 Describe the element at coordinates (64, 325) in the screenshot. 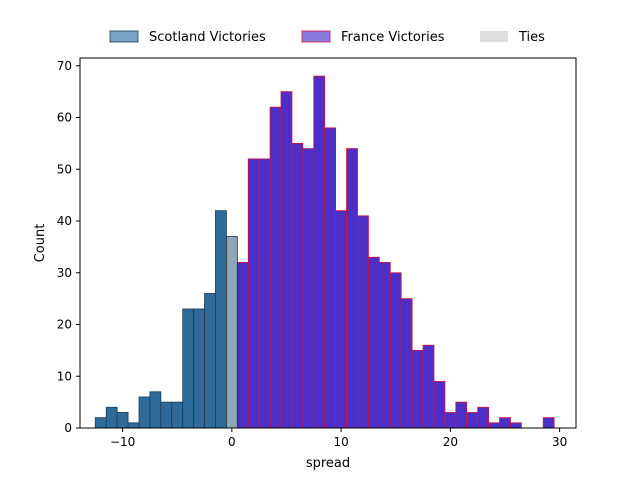

I see `y-tick-label: 20` at that location.